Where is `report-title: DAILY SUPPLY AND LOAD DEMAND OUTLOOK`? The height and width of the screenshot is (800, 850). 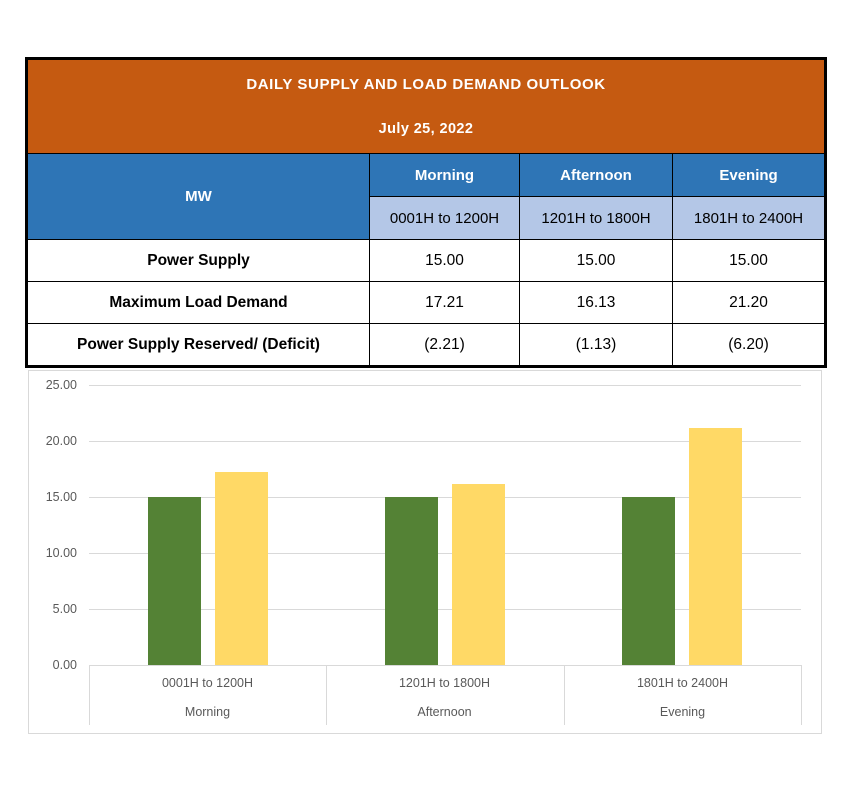 report-title: DAILY SUPPLY AND LOAD DEMAND OUTLOOK is located at coordinates (426, 84).